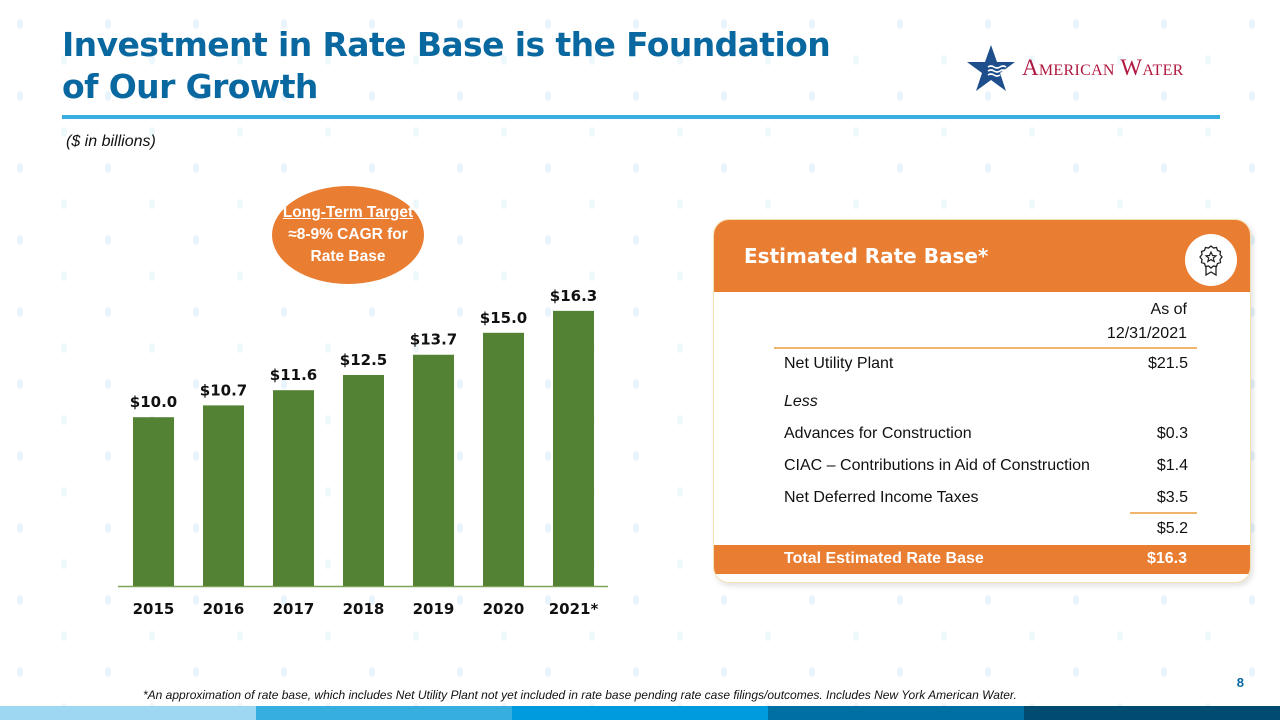 The width and height of the screenshot is (1280, 720). Describe the element at coordinates (1166, 558) in the screenshot. I see `total-value: $16.3` at that location.